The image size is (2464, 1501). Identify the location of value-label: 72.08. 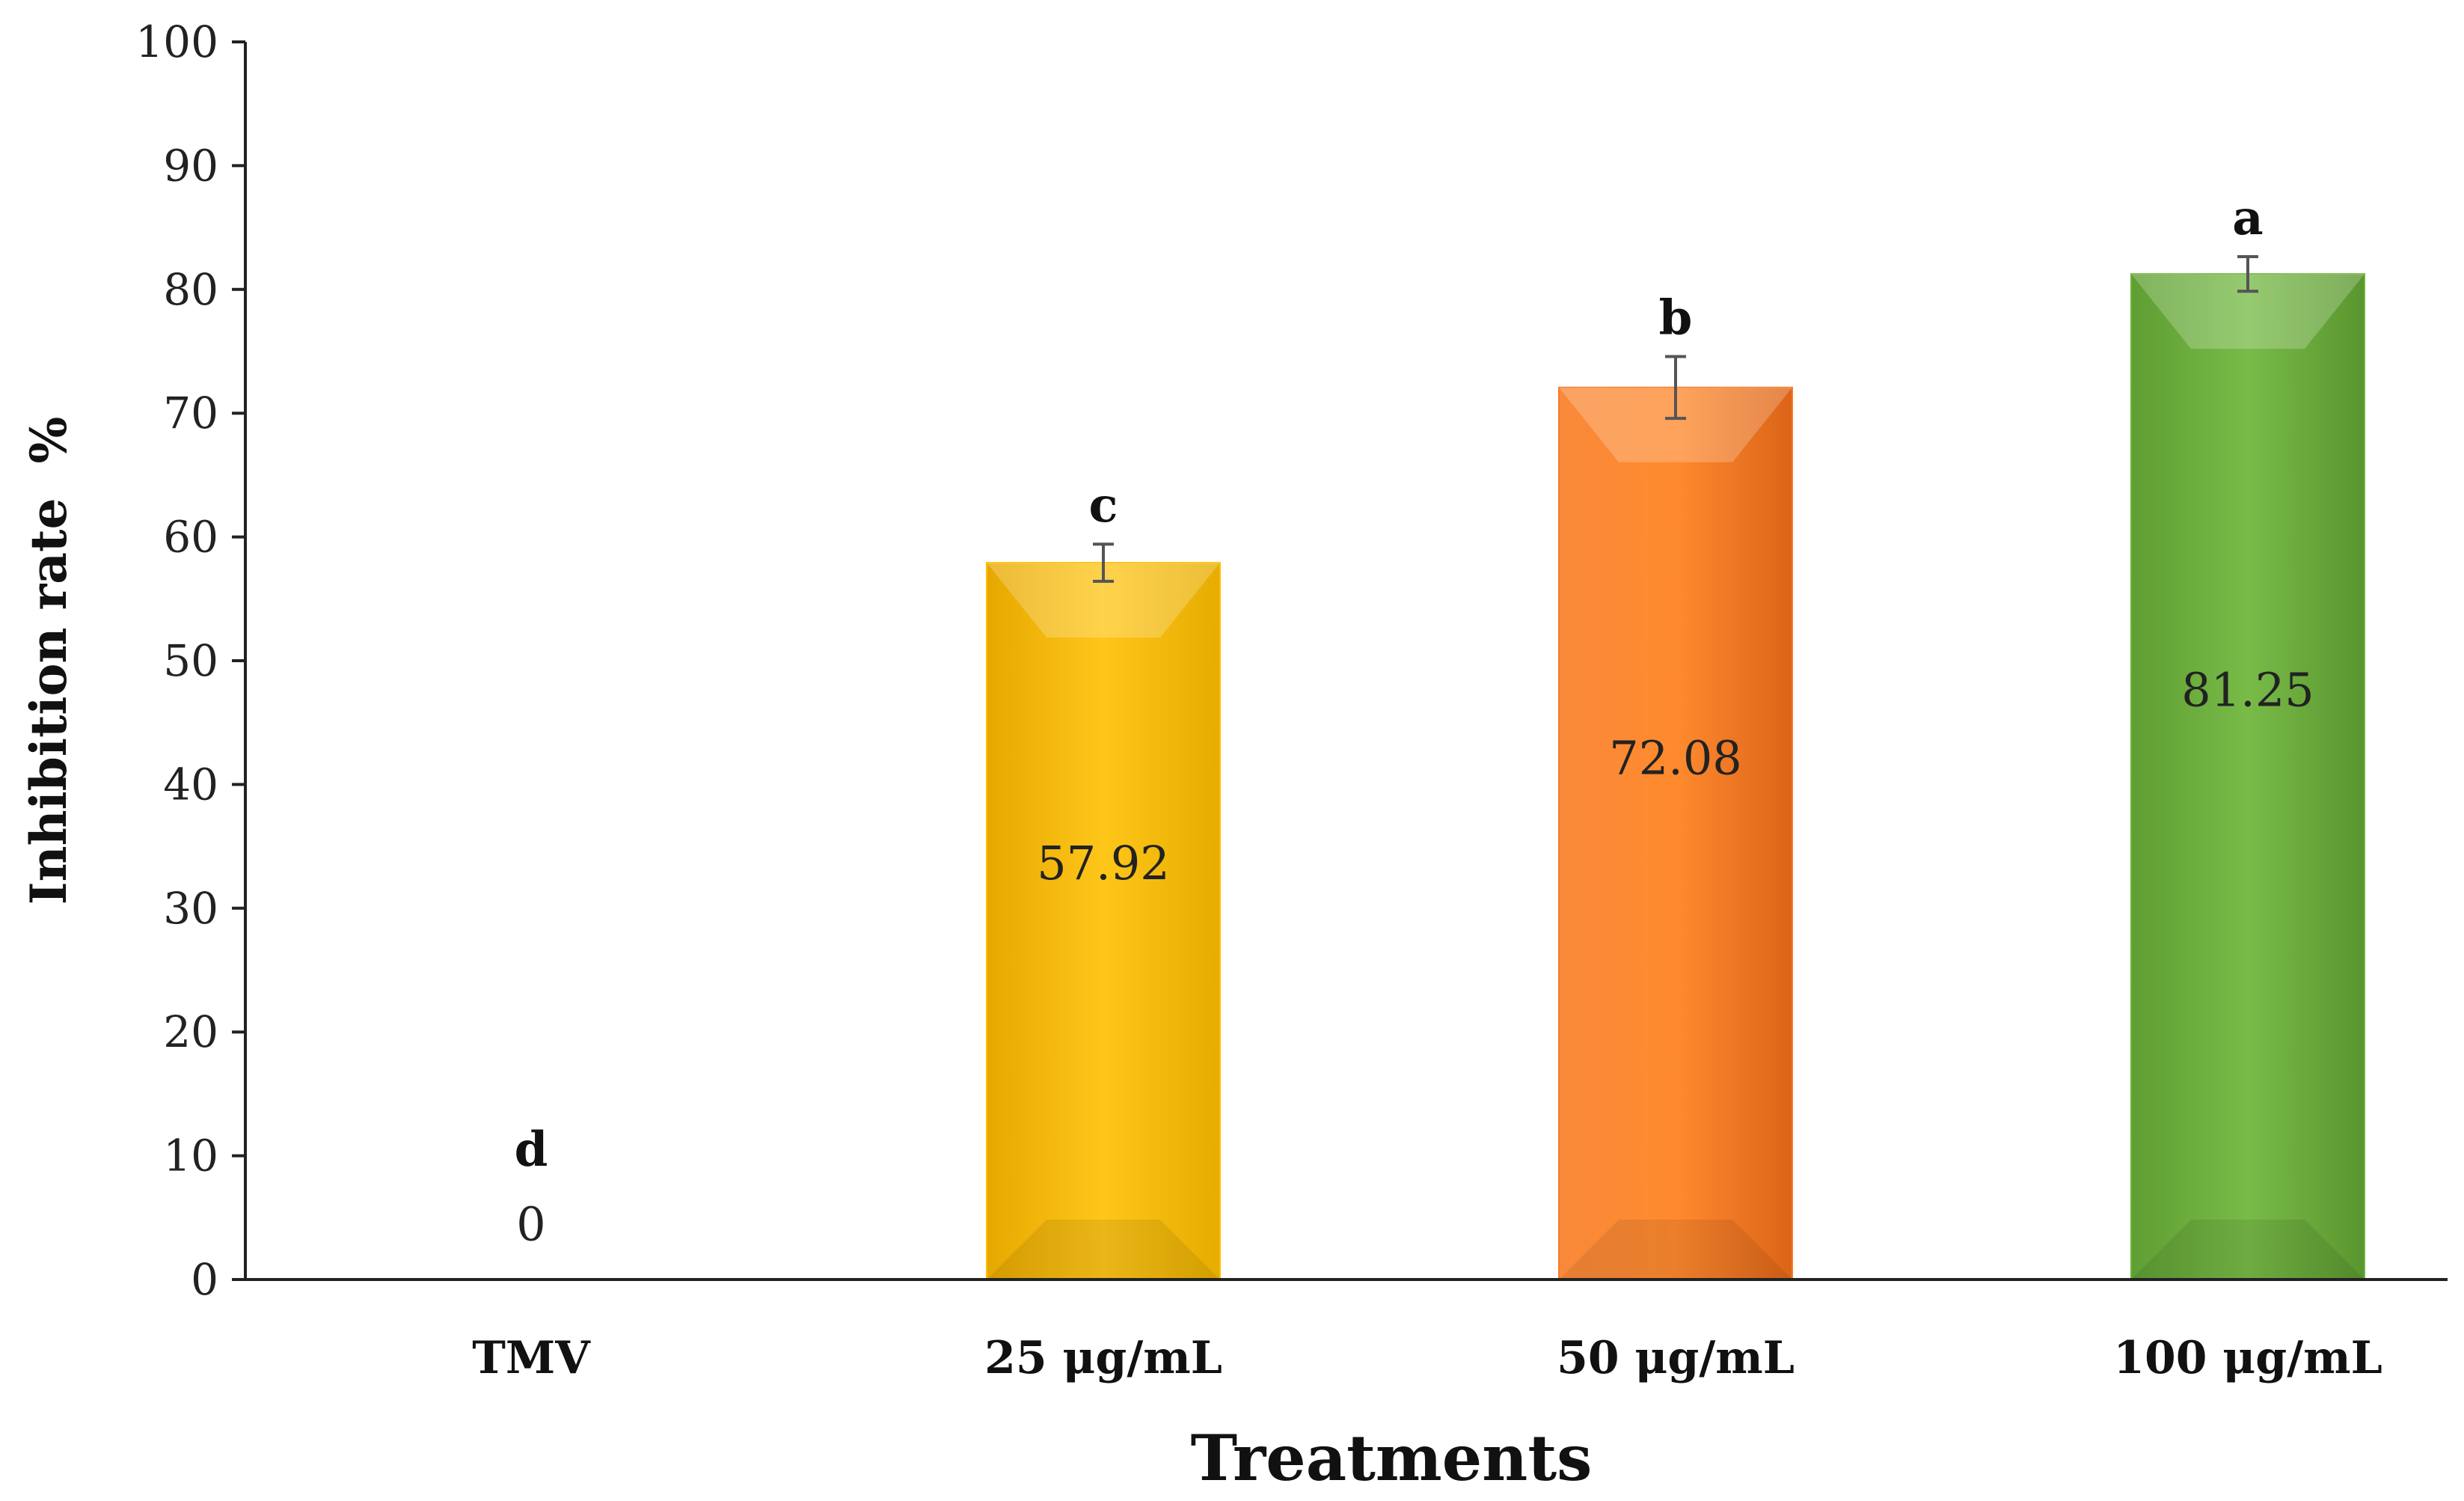
(1675, 758).